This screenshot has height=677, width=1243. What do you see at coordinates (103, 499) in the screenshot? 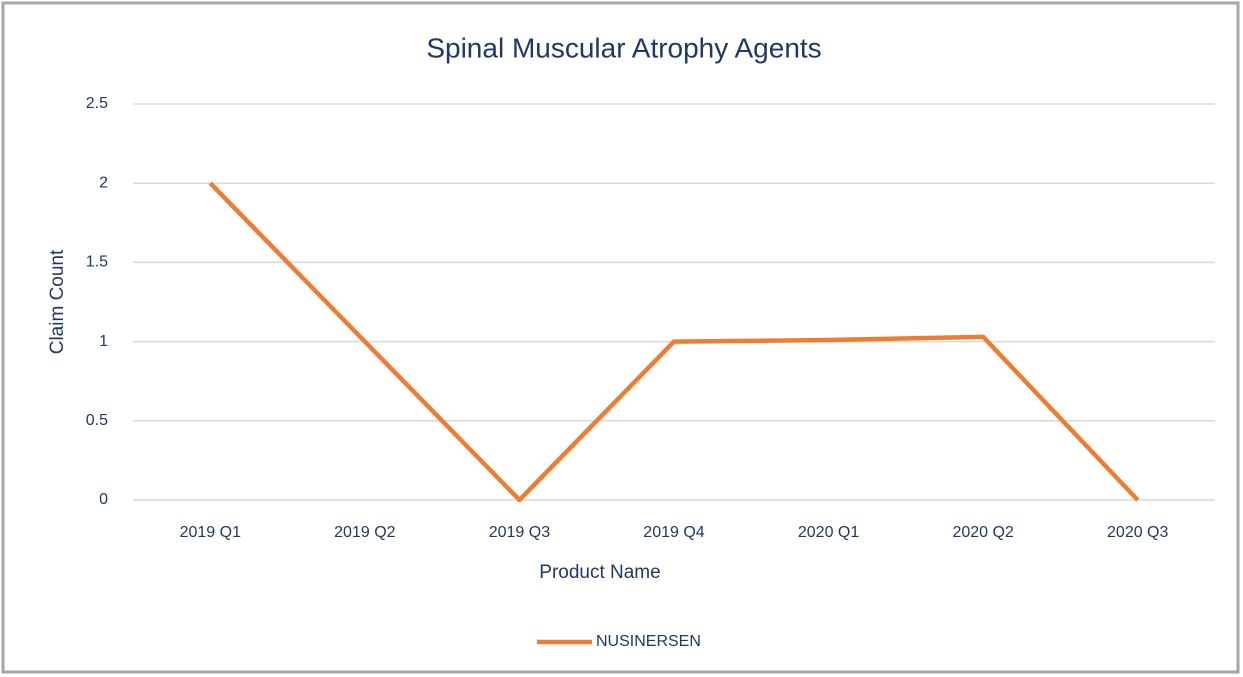
I see `y-tick-label: 0` at bounding box center [103, 499].